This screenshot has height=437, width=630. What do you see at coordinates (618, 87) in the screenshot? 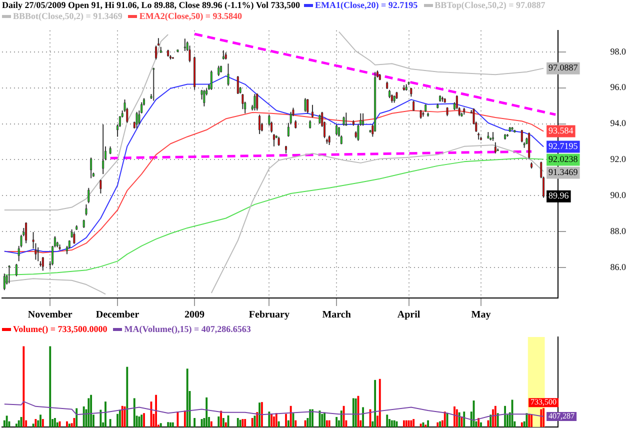
I see `y-tick-label: 96.0` at bounding box center [618, 87].